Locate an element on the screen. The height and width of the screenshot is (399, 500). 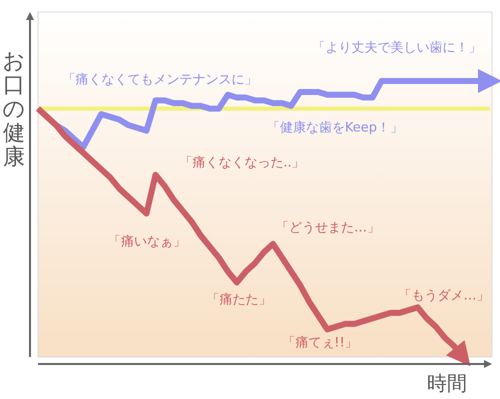
annotation: 「痛たた」 is located at coordinates (239, 300).